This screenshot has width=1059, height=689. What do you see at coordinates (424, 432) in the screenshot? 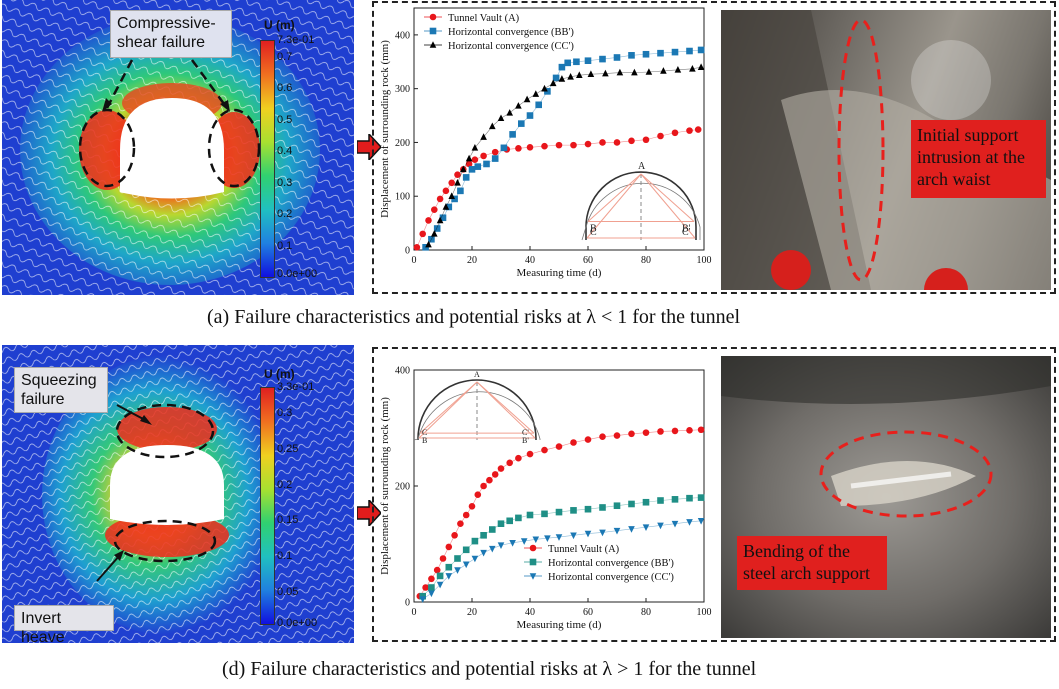
I see `inset-label: C` at bounding box center [424, 432].